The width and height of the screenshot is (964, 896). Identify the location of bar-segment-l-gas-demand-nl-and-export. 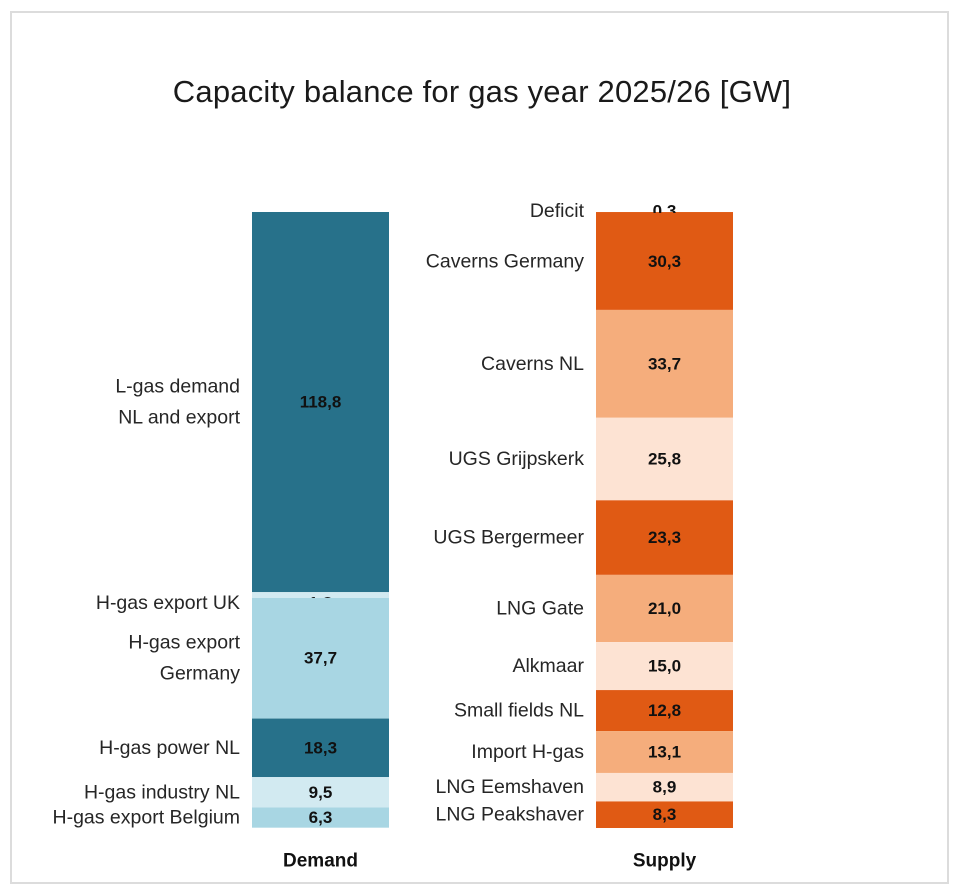
(320, 402).